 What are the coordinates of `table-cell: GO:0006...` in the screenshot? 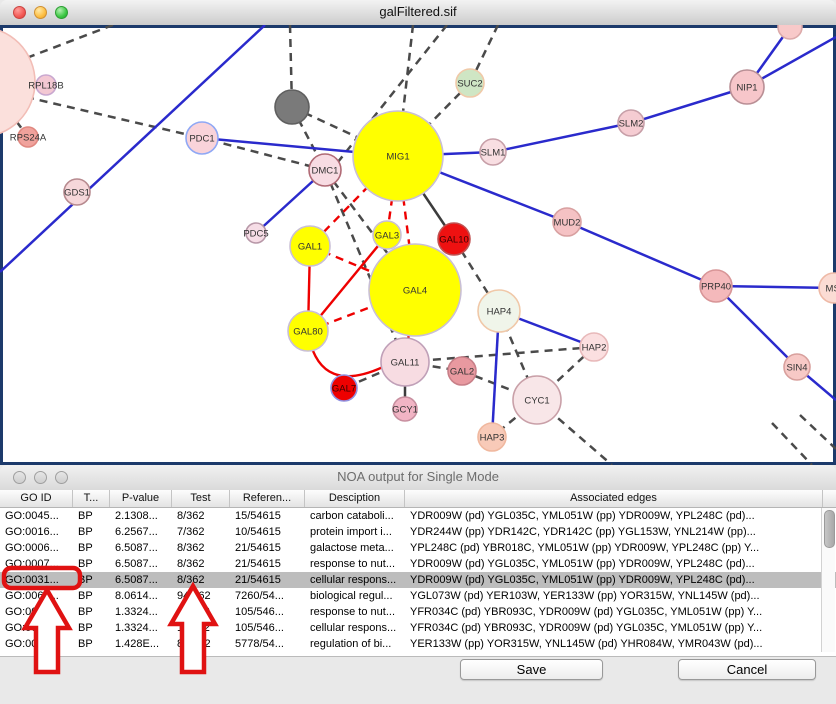 It's located at (32, 548).